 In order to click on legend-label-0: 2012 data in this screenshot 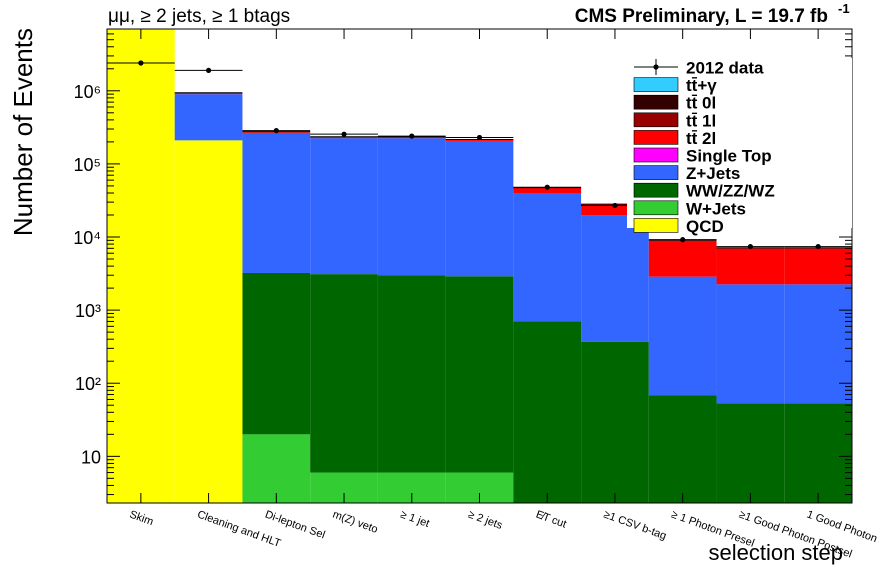, I will do `click(725, 68)`.